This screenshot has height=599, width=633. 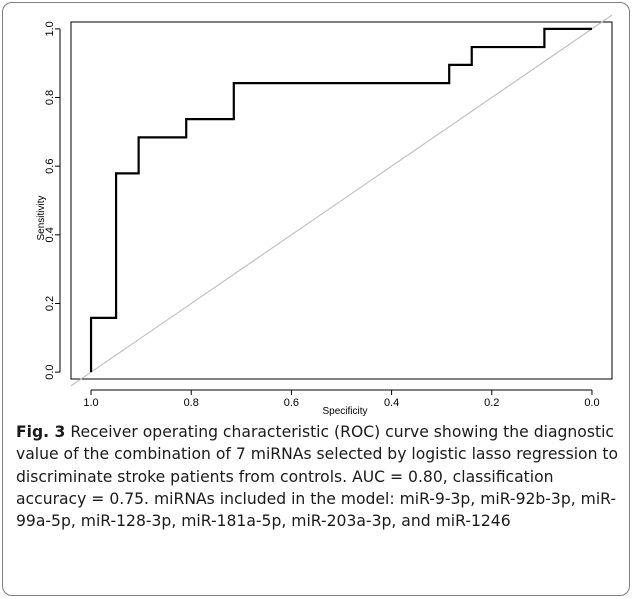 What do you see at coordinates (391, 403) in the screenshot?
I see `x-tick-label: 0.4` at bounding box center [391, 403].